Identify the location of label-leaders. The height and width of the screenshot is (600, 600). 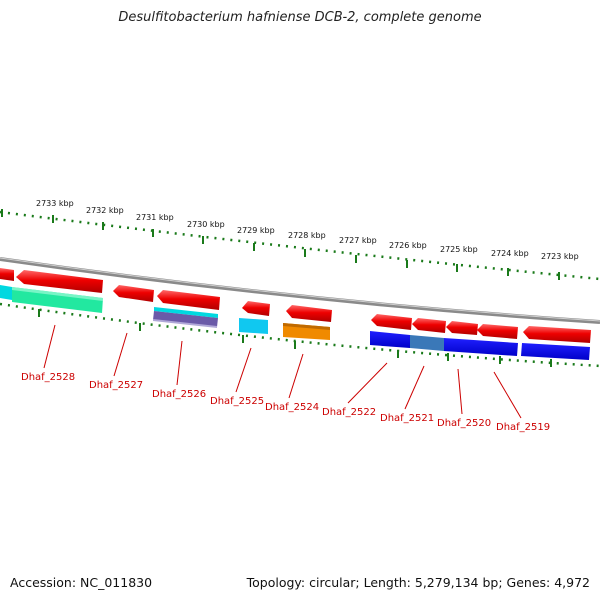
(282, 371).